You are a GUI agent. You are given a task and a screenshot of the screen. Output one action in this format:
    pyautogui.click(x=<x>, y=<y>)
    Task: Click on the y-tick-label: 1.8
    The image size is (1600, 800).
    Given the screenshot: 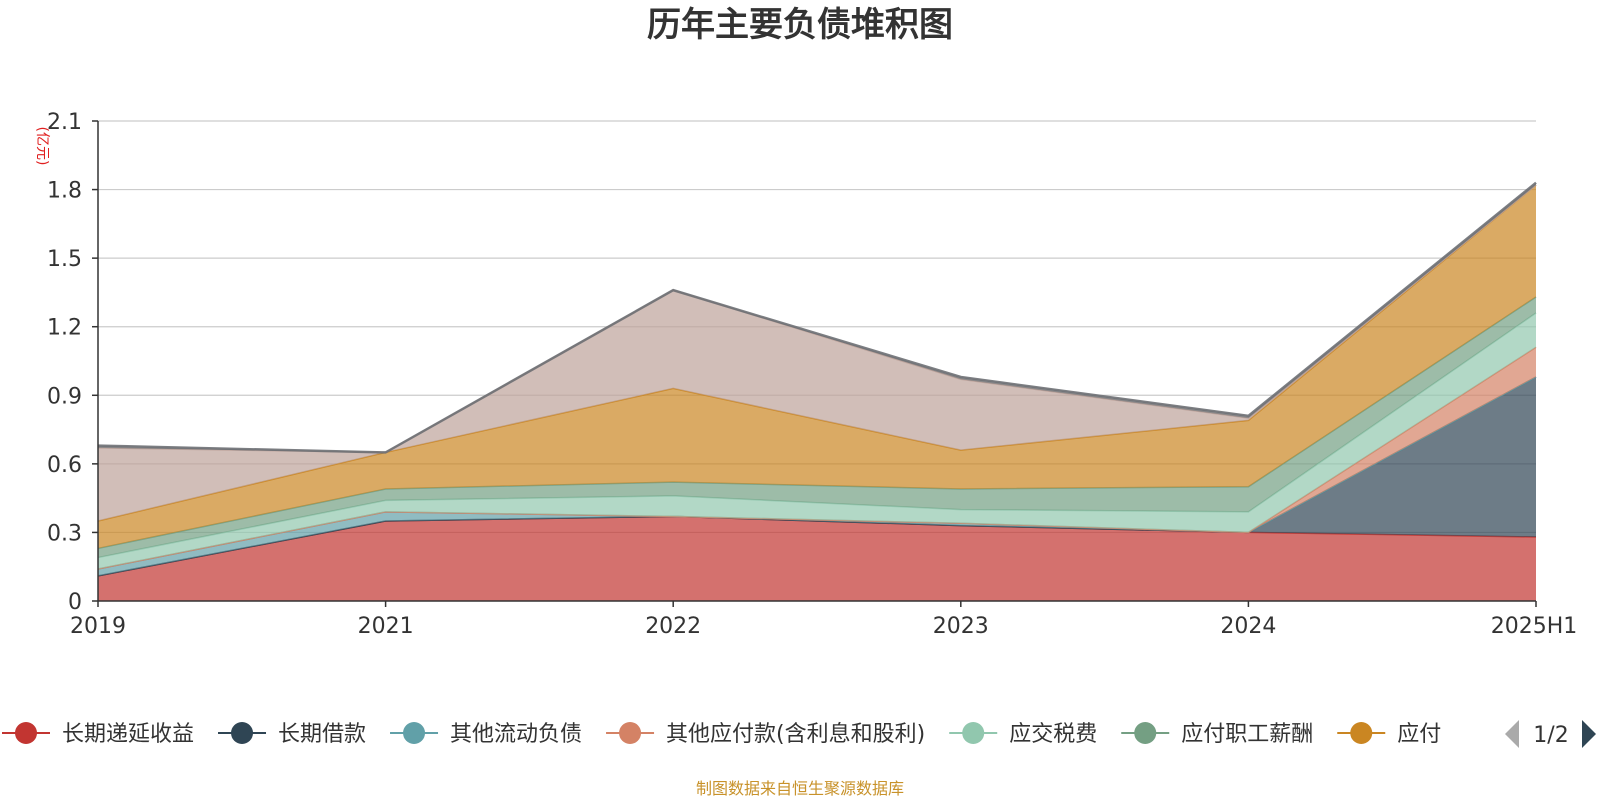 What is the action you would take?
    pyautogui.click(x=64, y=191)
    